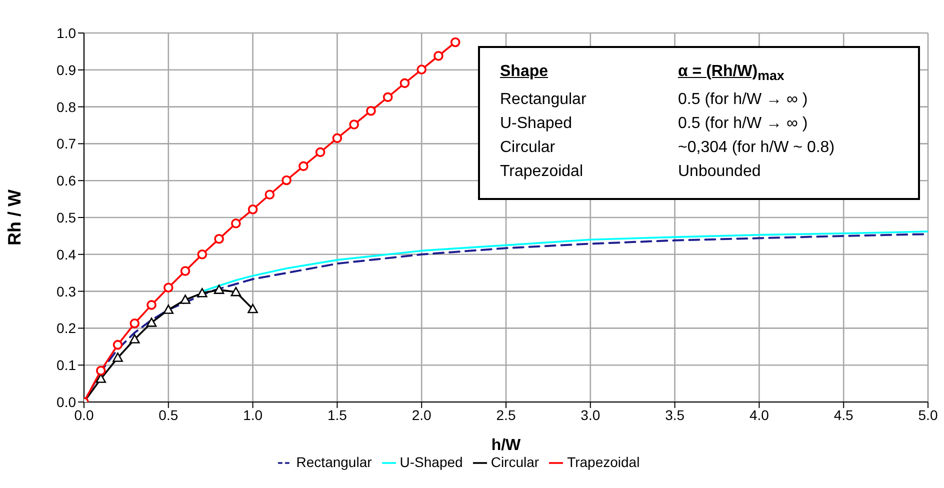 The width and height of the screenshot is (944, 488). I want to click on y-tick-label: 0.3, so click(66, 291).